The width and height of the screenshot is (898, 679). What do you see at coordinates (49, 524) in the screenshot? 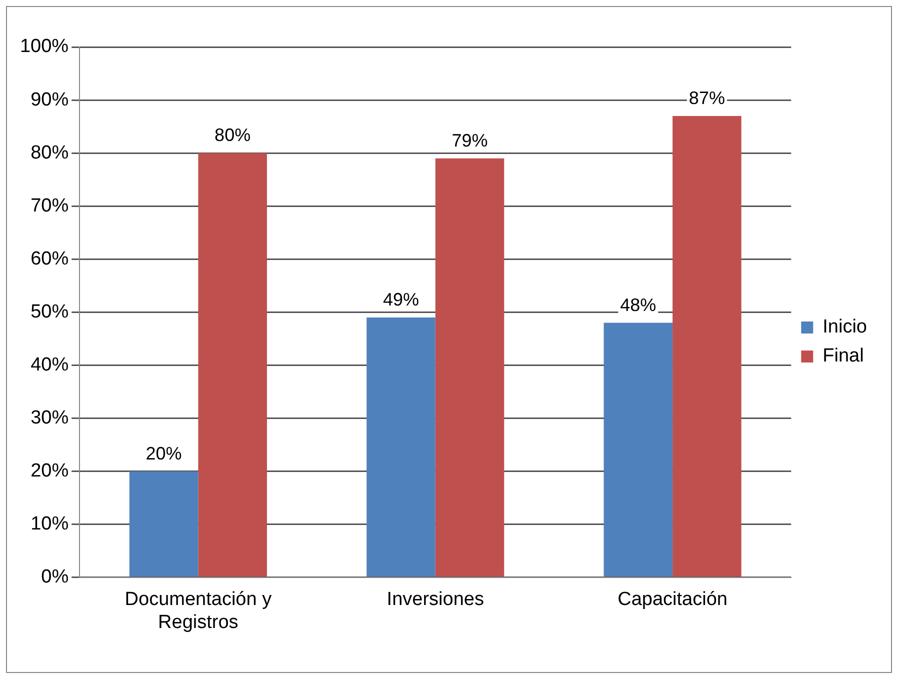
I see `y-tick-label: 10%` at bounding box center [49, 524].